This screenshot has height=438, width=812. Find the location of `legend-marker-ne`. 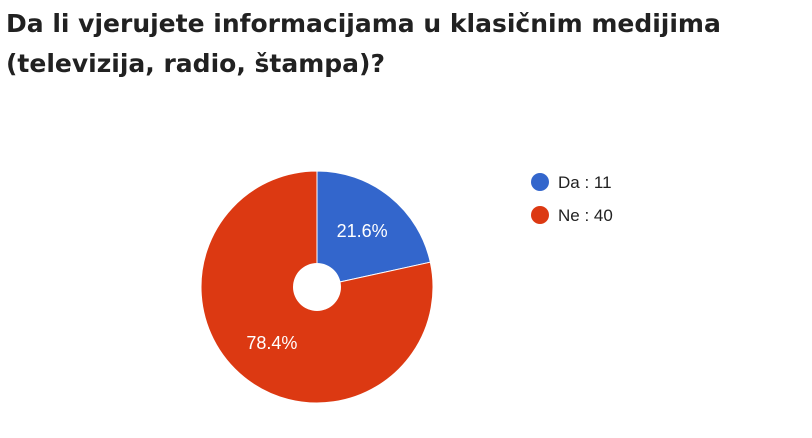

legend-marker-ne is located at coordinates (540, 215).